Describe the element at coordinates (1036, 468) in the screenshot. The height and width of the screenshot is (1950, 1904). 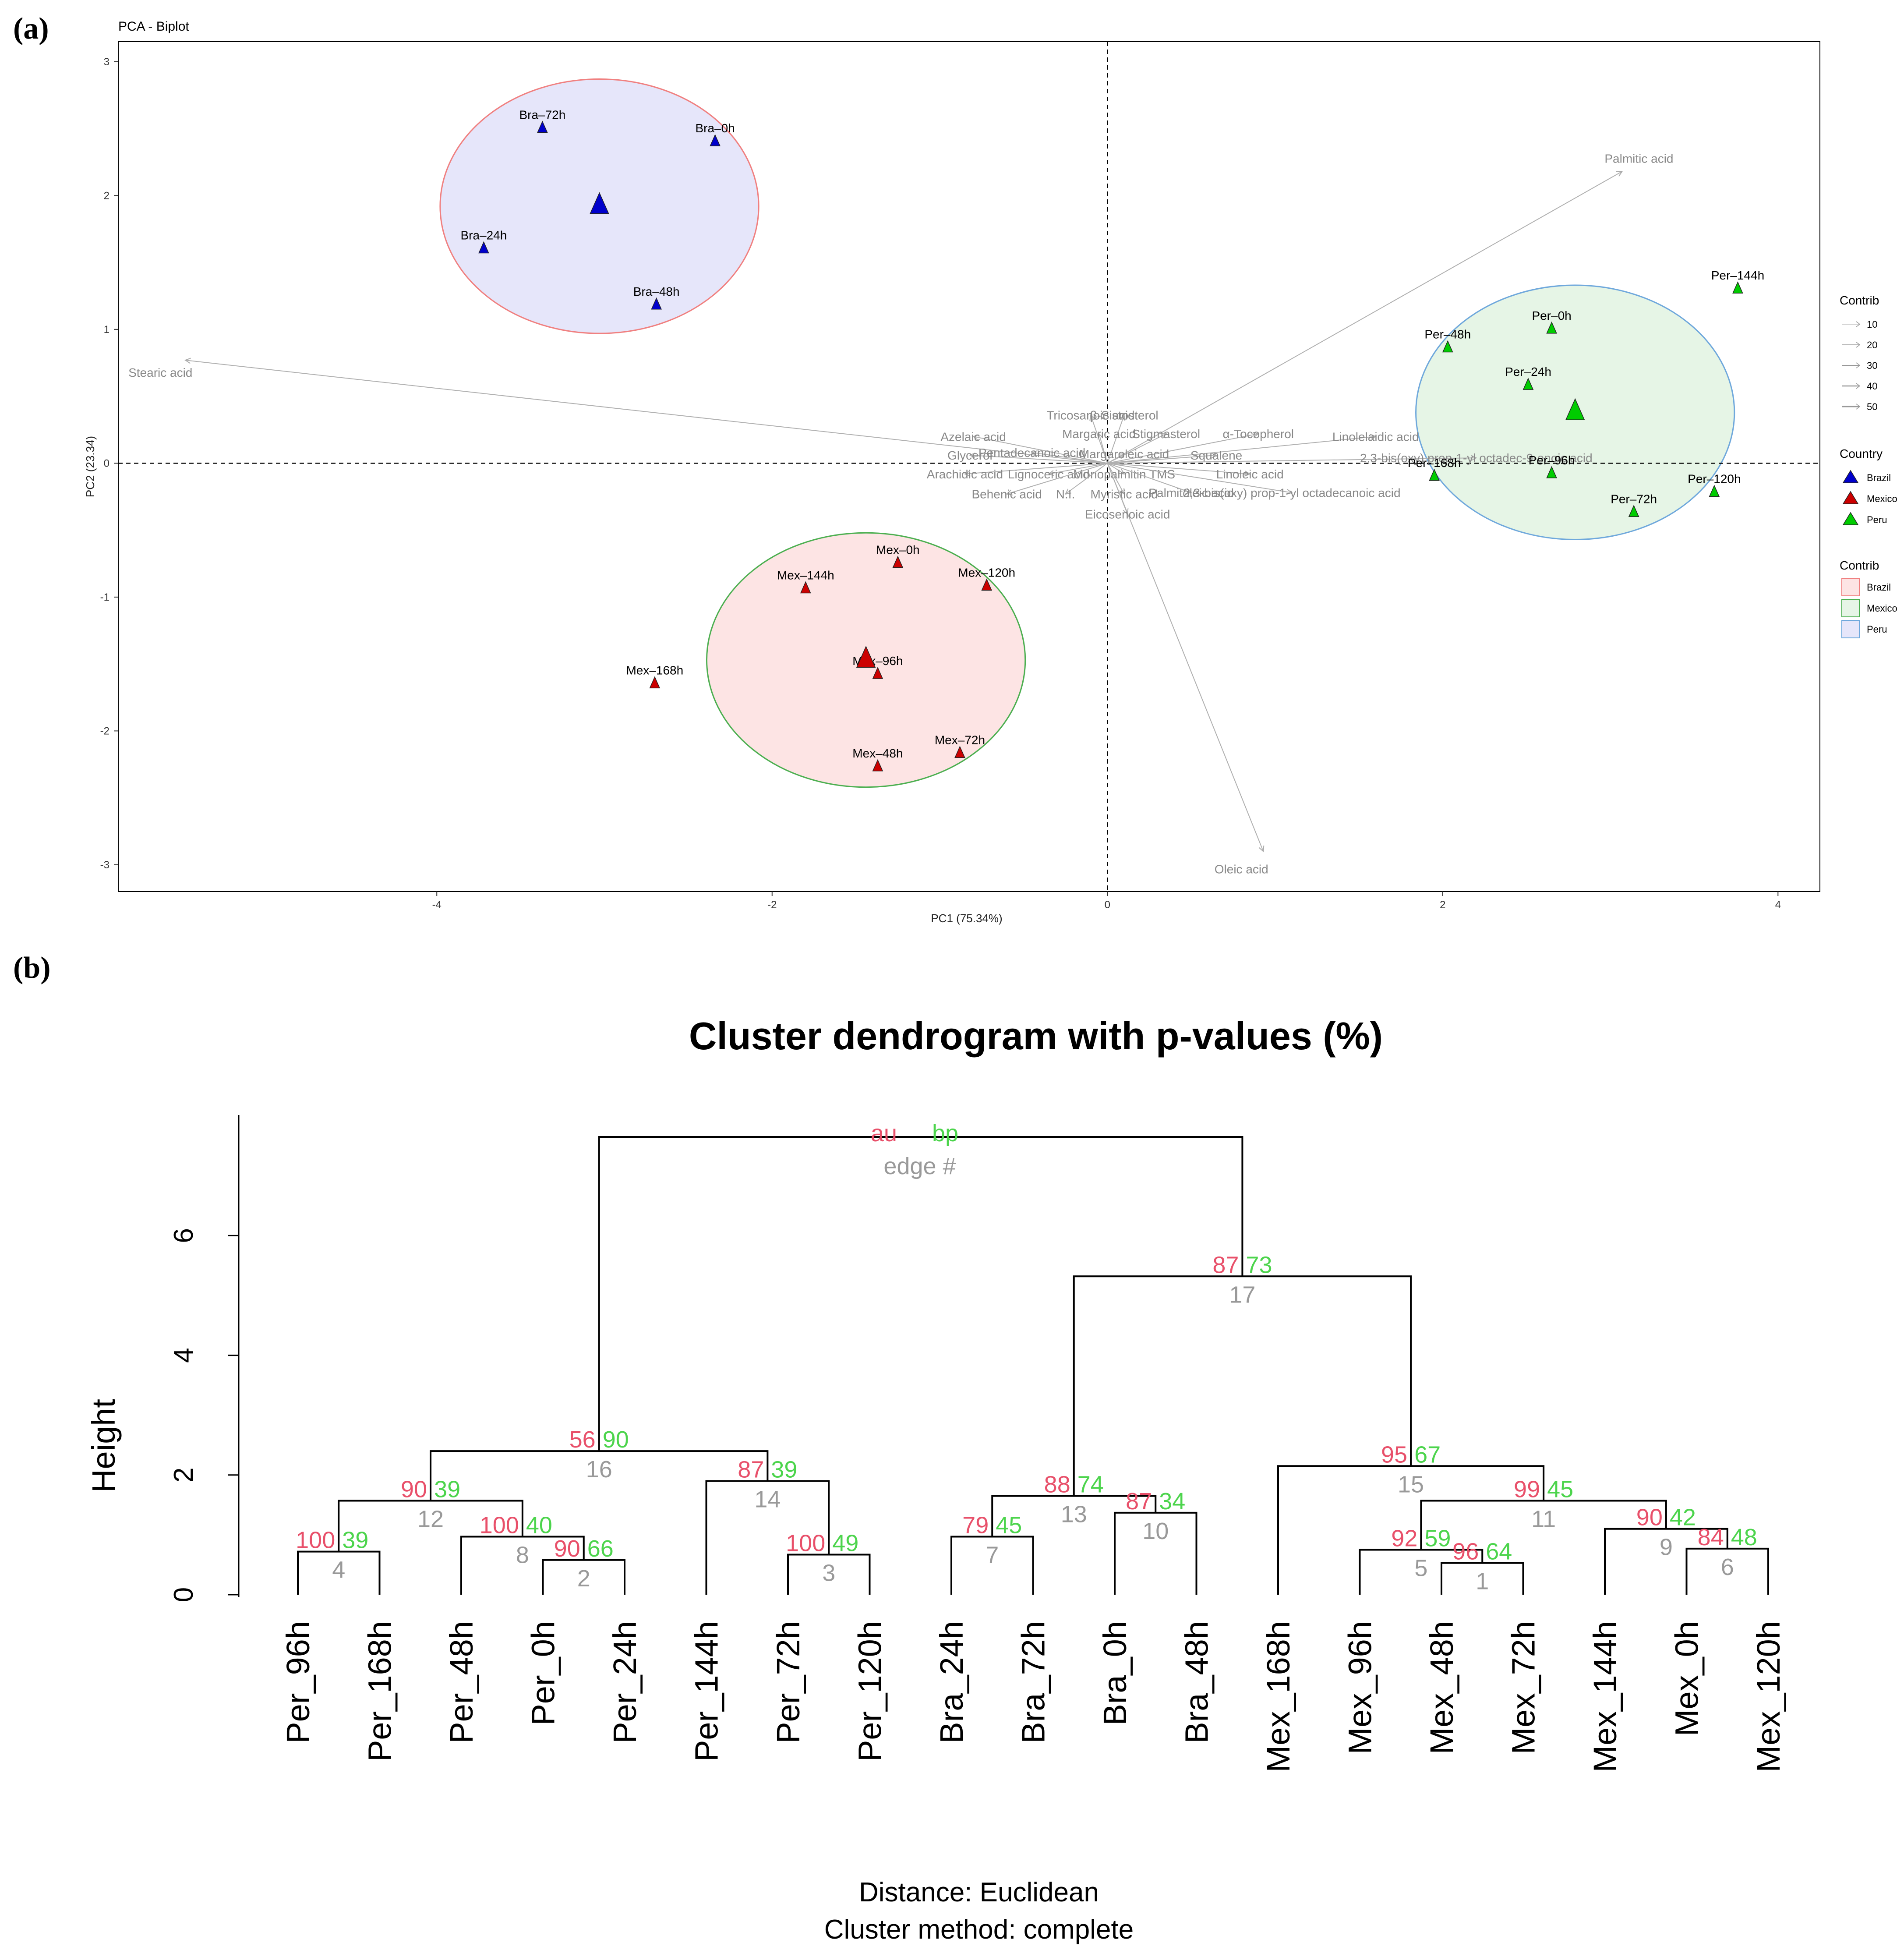
I see `arrow-arachidic-acid` at that location.